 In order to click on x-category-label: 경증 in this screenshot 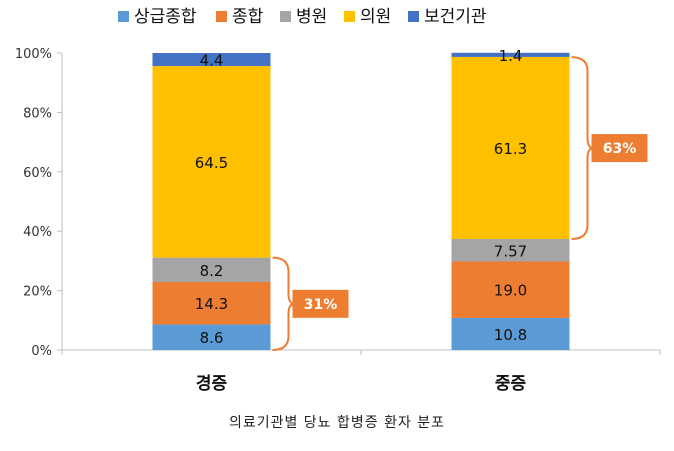, I will do `click(212, 384)`.